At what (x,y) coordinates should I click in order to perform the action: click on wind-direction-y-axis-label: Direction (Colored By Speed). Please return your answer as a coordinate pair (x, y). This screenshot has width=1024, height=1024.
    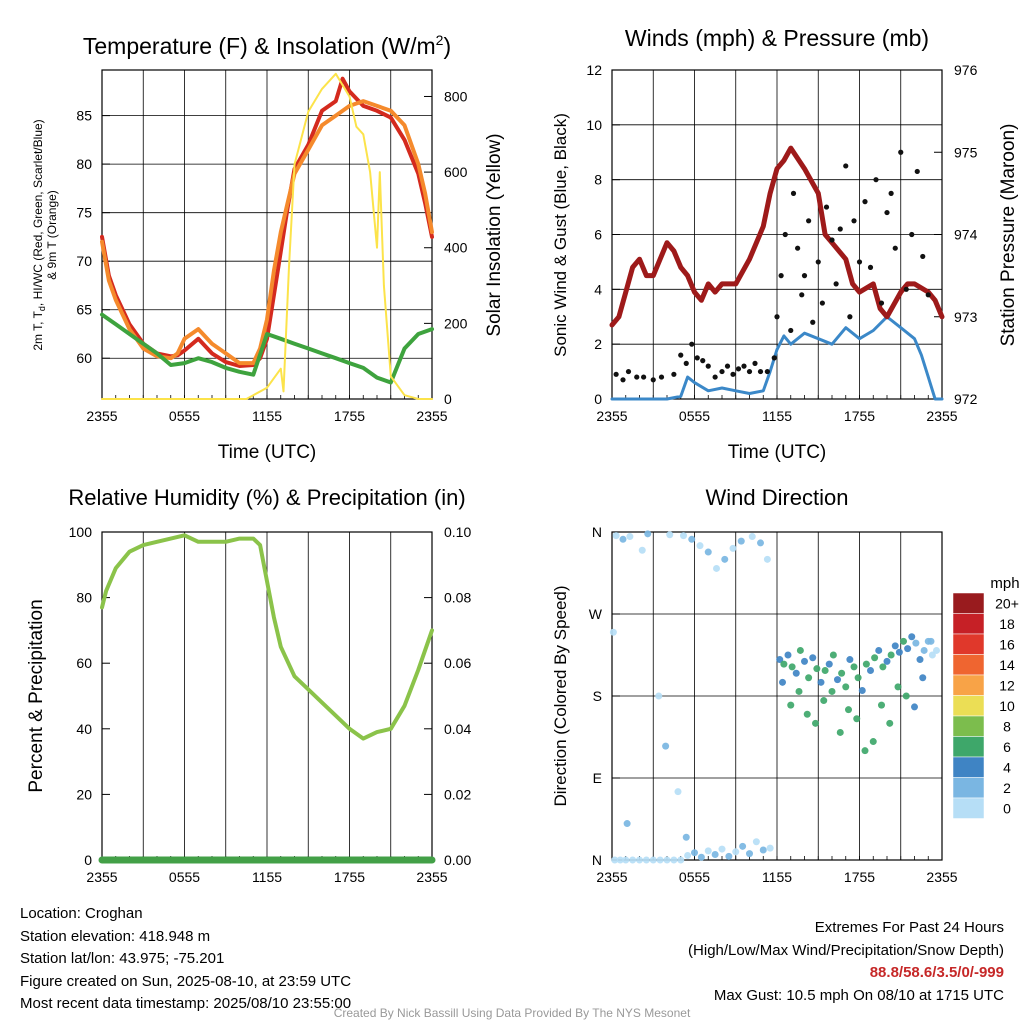
    Looking at the image, I should click on (560, 695).